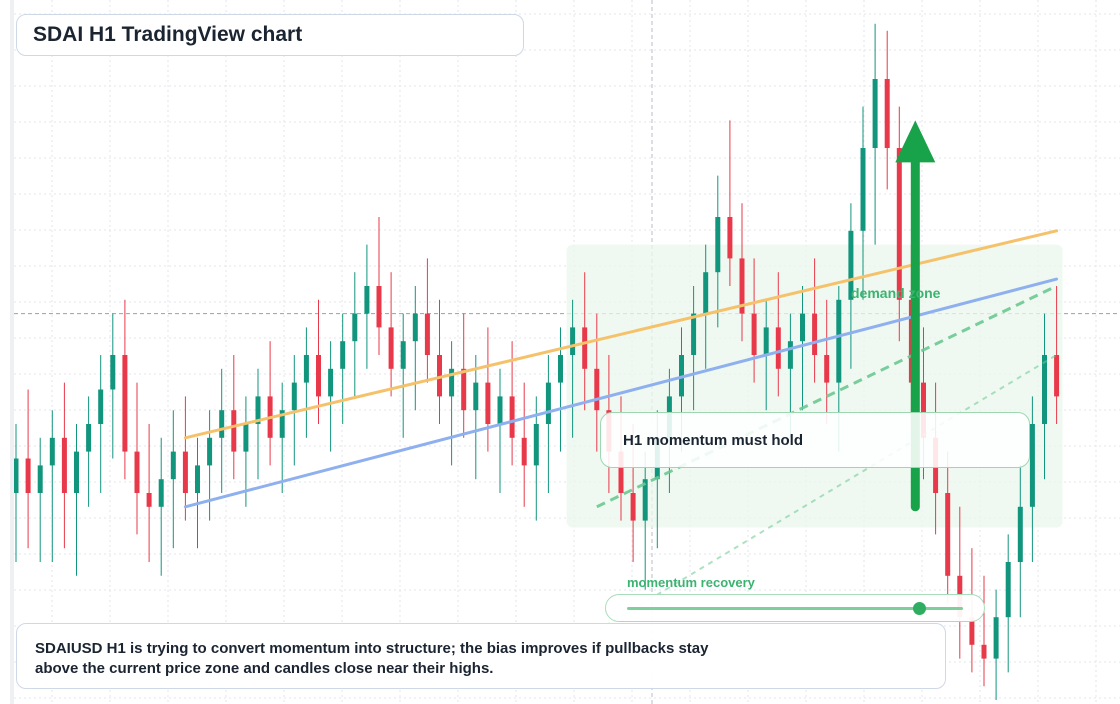 The height and width of the screenshot is (704, 1120). What do you see at coordinates (920, 608) in the screenshot?
I see `slider-thumb` at bounding box center [920, 608].